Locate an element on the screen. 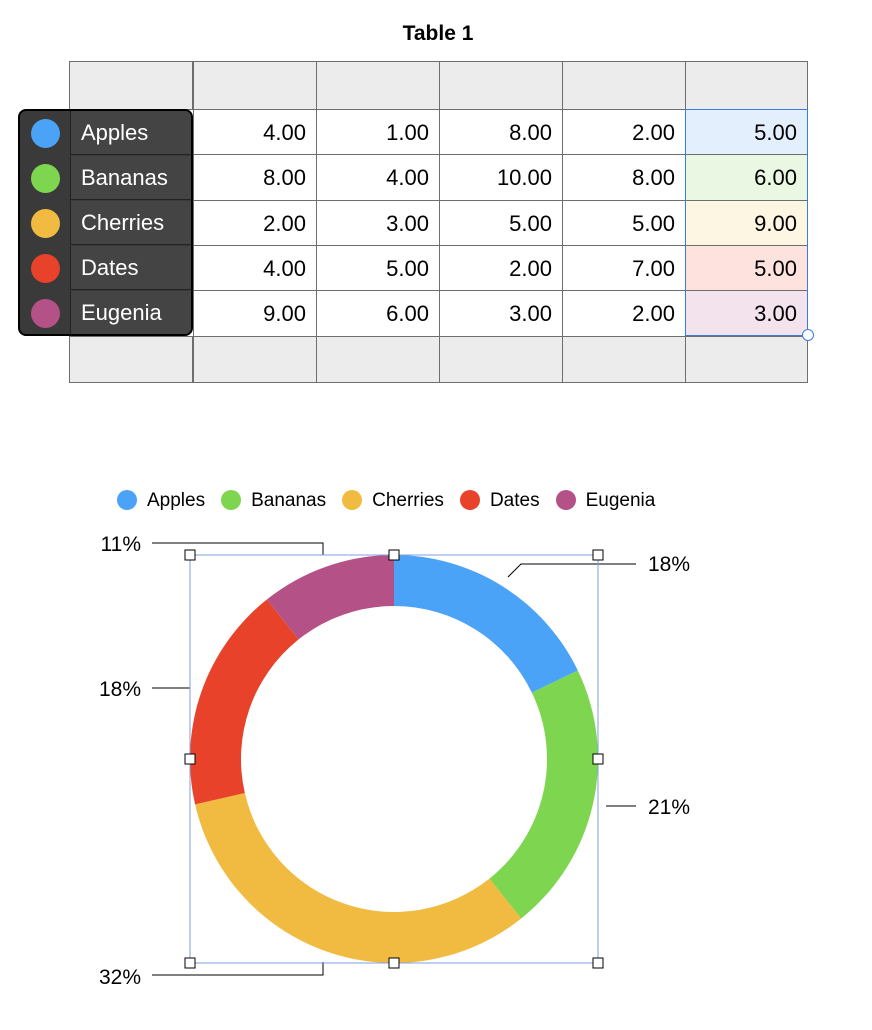 The image size is (872, 1030). table-cell: 7.00 is located at coordinates (624, 268).